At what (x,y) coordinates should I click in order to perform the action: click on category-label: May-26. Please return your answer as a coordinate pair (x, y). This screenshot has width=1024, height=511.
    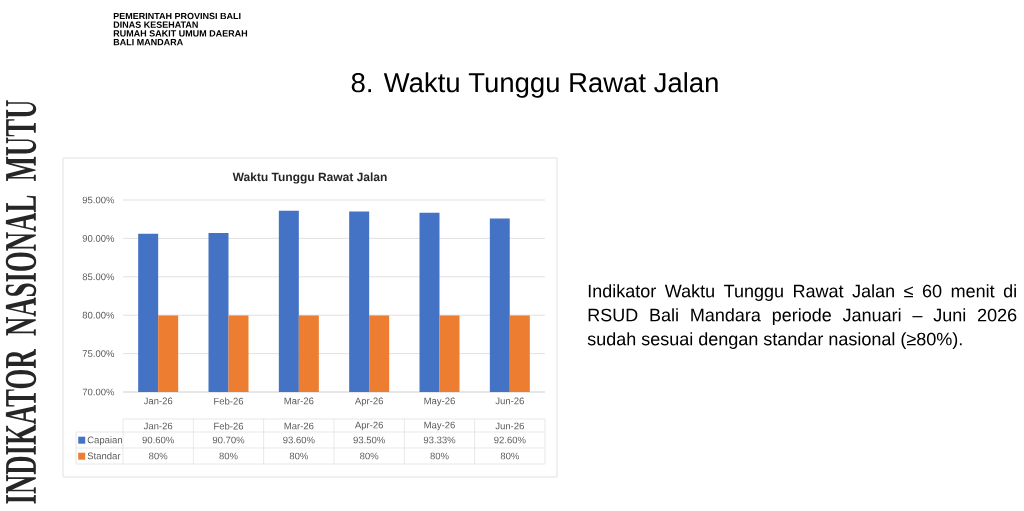
    Looking at the image, I should click on (439, 426).